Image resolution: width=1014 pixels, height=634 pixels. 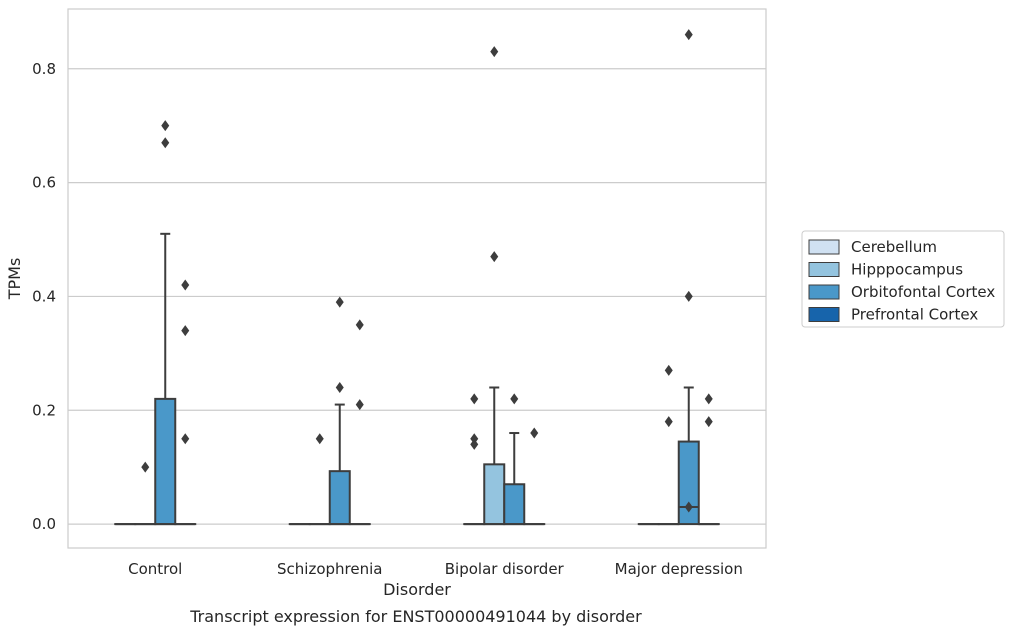 I want to click on y-tick-label: 0.6, so click(x=44, y=183).